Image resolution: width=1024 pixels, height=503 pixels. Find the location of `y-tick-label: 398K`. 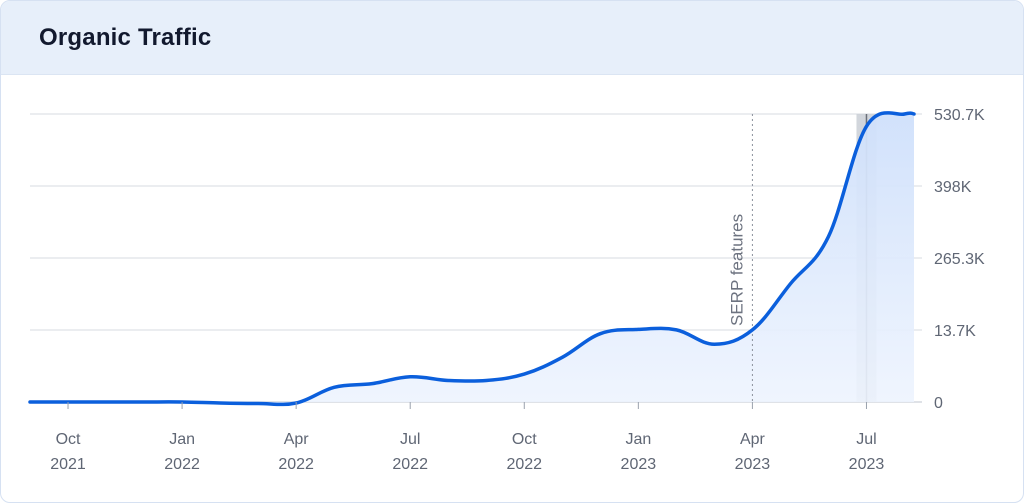

y-tick-label: 398K is located at coordinates (953, 187).